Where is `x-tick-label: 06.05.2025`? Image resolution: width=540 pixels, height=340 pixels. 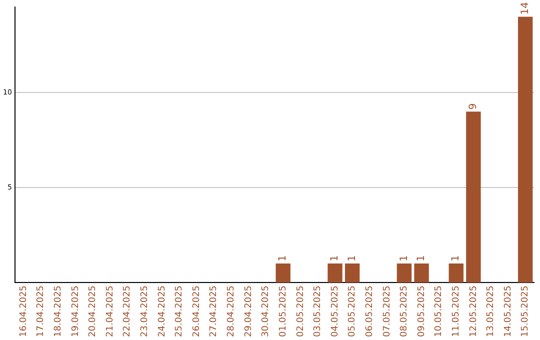
x-tick-label: 06.05.2025 is located at coordinates (369, 311).